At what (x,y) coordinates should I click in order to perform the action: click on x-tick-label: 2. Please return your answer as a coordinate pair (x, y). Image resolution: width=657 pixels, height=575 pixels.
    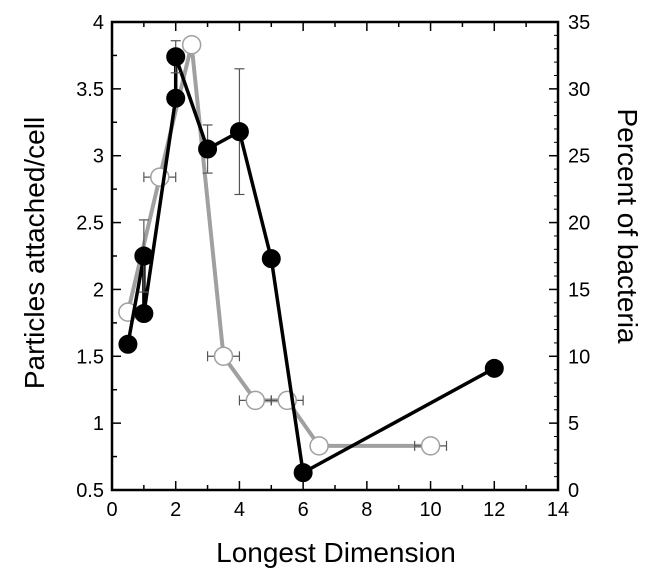
    Looking at the image, I should click on (175, 510).